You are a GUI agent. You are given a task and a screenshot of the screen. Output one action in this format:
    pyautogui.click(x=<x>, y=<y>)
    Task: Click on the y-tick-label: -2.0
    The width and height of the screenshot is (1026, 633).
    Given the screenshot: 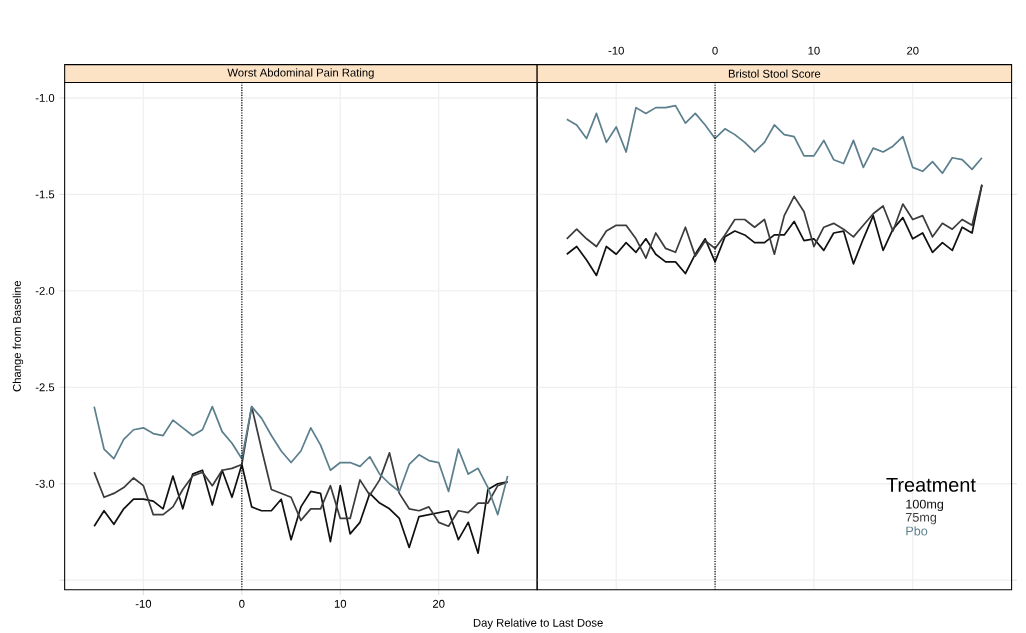 What is the action you would take?
    pyautogui.click(x=45, y=290)
    